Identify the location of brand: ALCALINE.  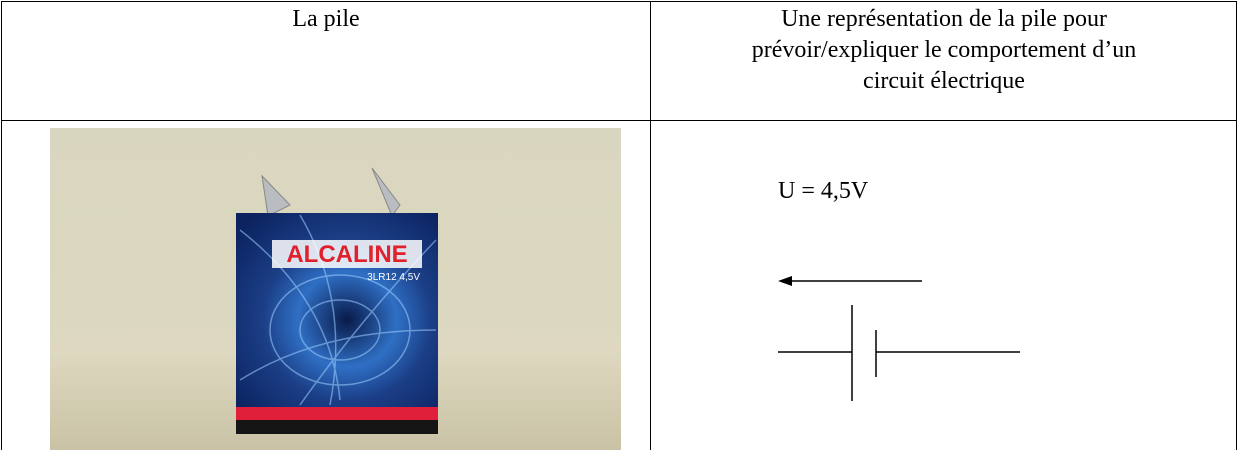
(346, 254).